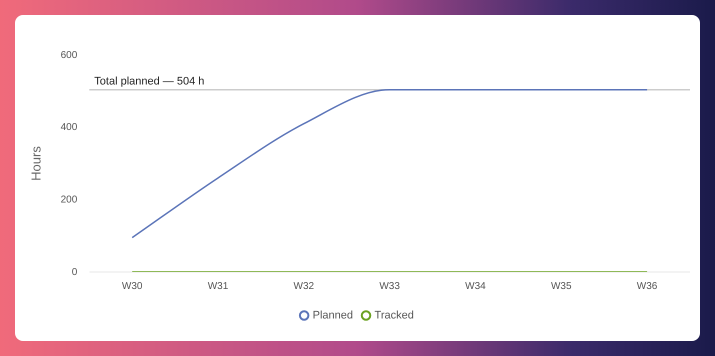 This screenshot has height=356, width=715. I want to click on x-tick-label: W36, so click(647, 286).